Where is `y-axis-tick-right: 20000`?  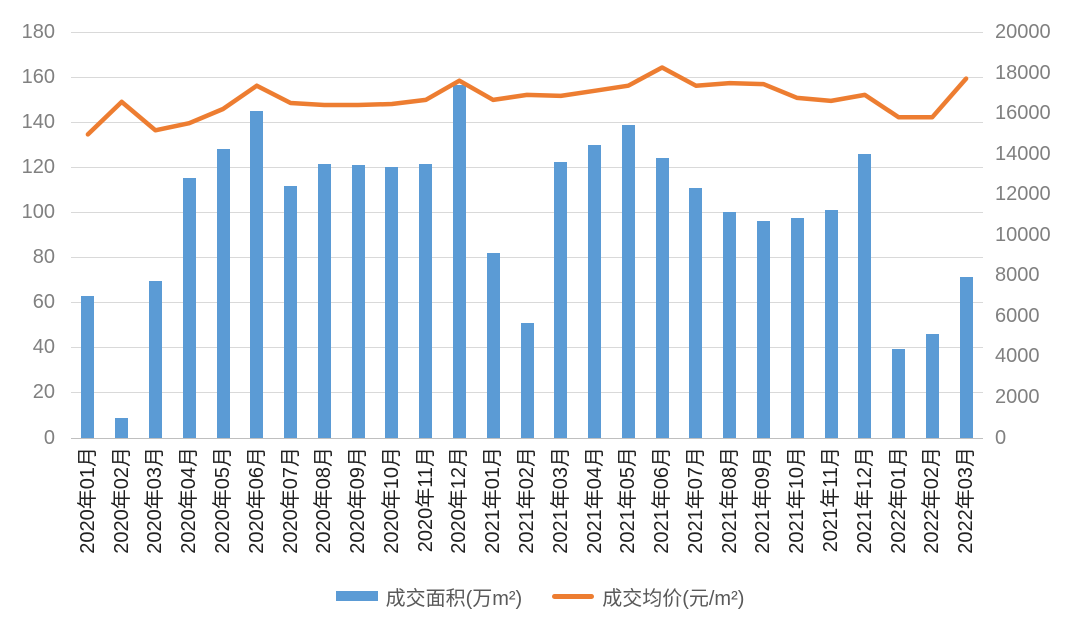 y-axis-tick-right: 20000 is located at coordinates (1023, 32).